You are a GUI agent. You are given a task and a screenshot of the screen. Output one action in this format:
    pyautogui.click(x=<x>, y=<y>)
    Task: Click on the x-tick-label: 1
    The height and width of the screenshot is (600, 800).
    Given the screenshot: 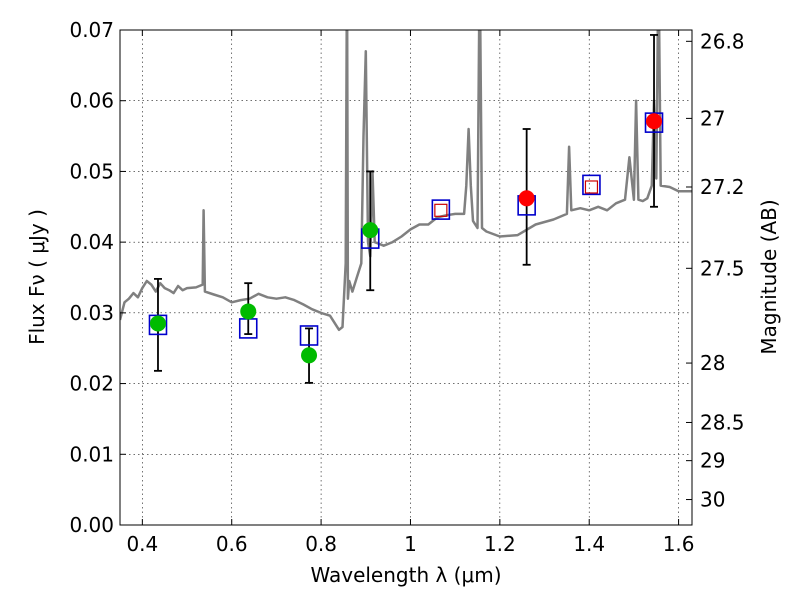 What is the action you would take?
    pyautogui.click(x=410, y=544)
    